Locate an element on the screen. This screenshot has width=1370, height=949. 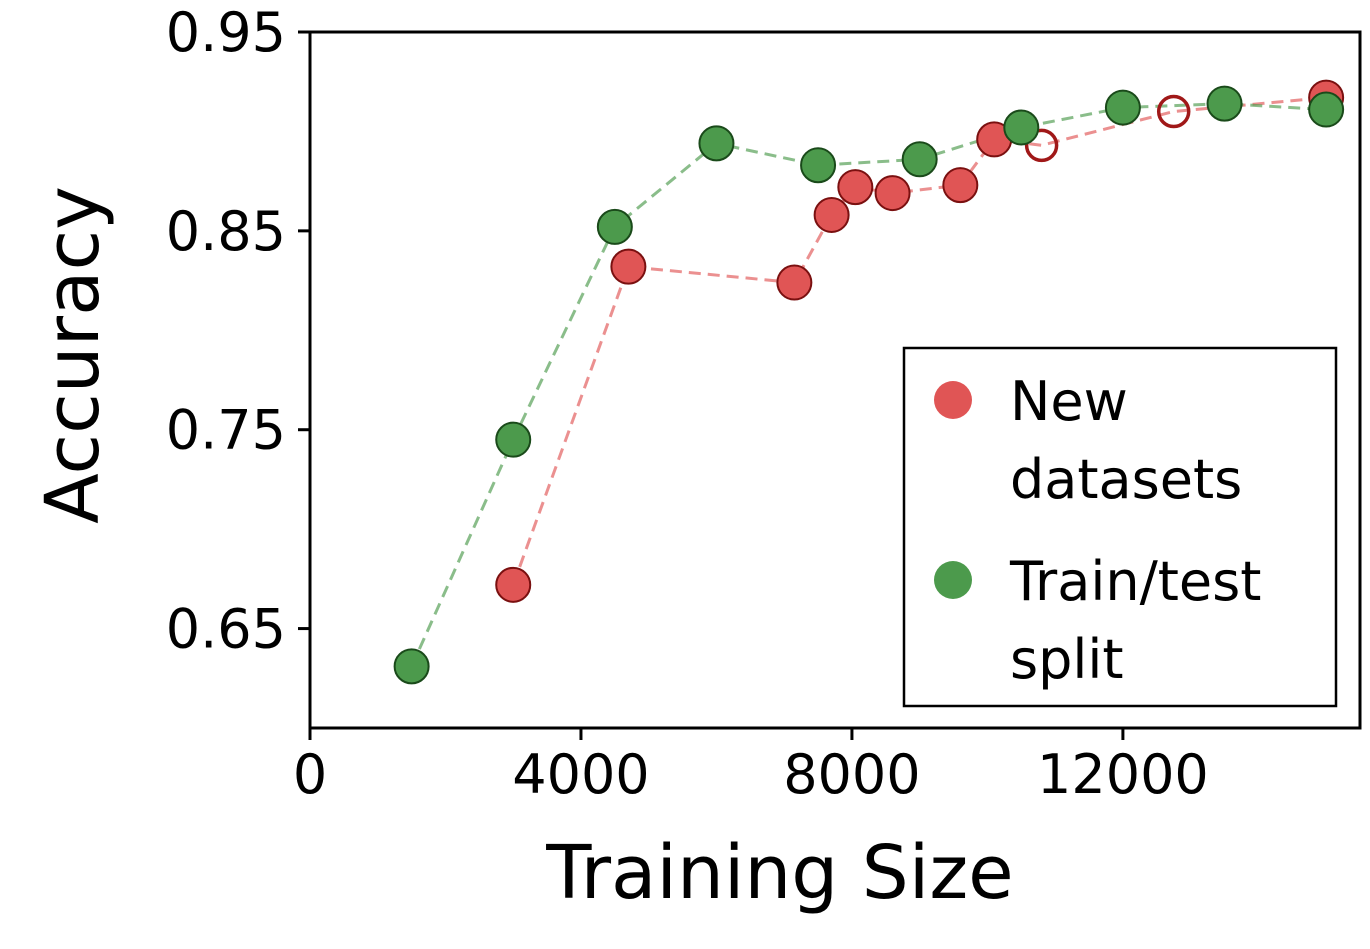
legend-box is located at coordinates (1120, 527).